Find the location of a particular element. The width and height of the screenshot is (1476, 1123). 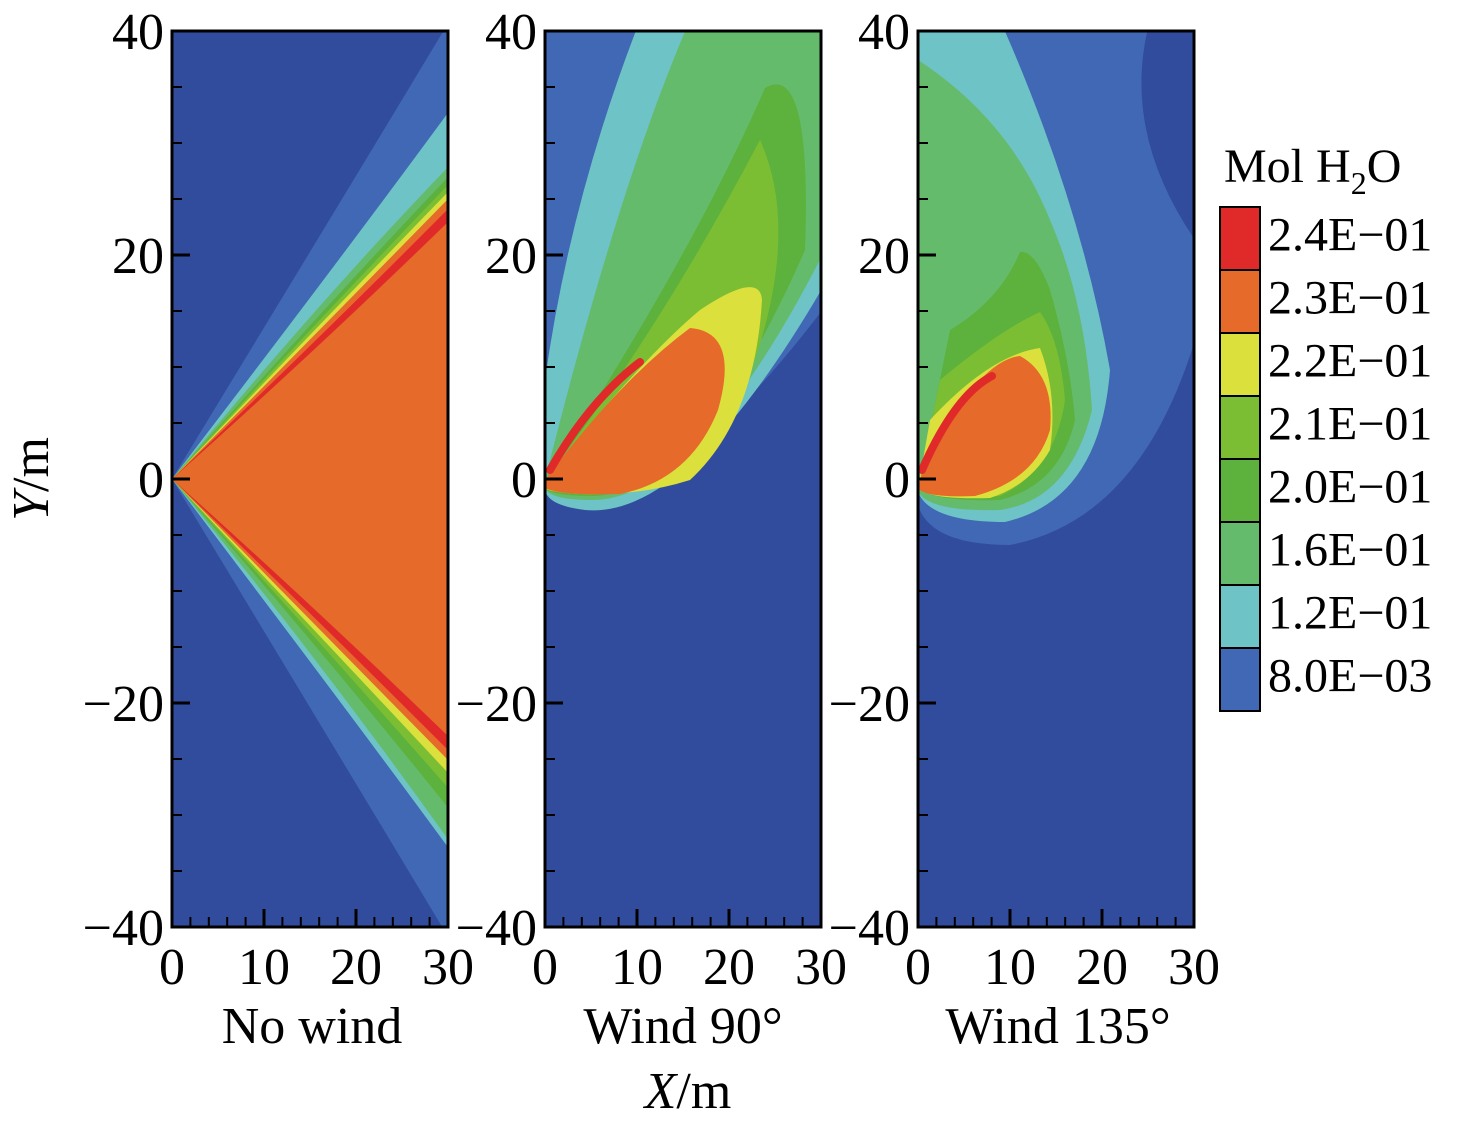

legend-label: 2.4E−01 is located at coordinates (1350, 235).